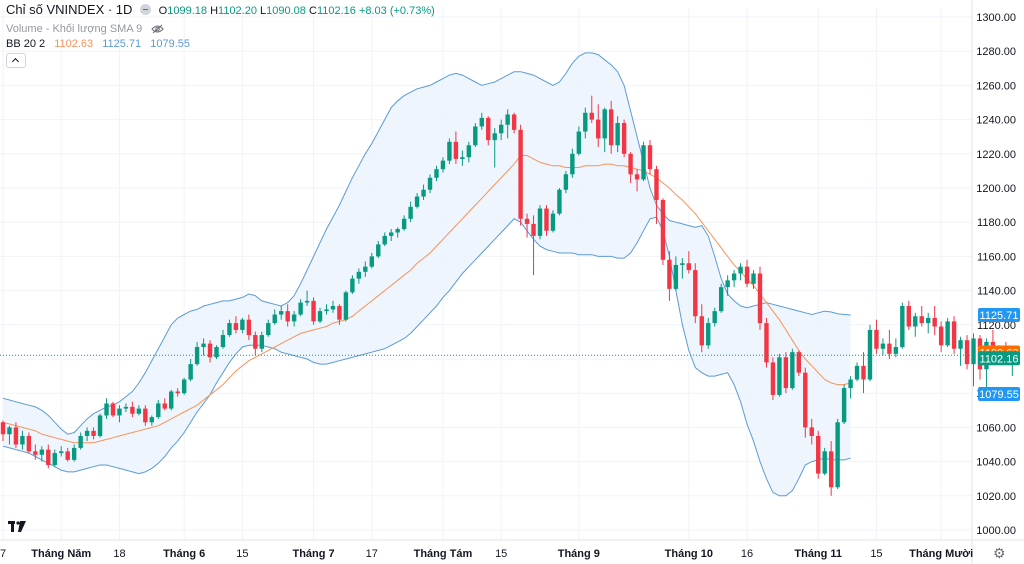  I want to click on bollinger-legend: BB 20 2 1102.63 1125.71 1079.55, so click(98, 44).